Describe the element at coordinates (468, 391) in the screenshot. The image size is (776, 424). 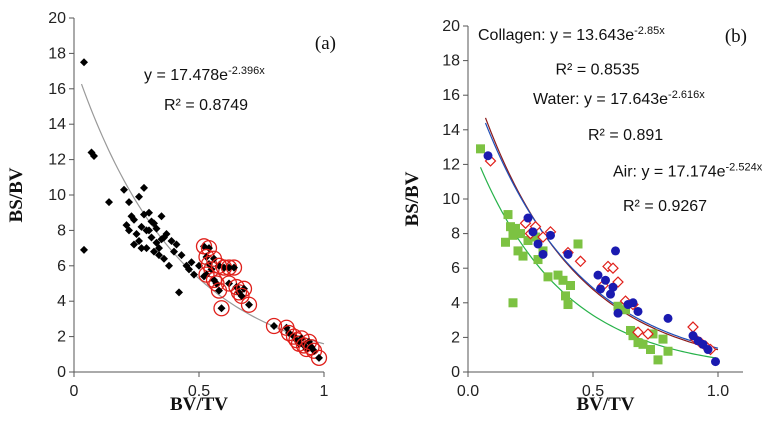
I see `x-tick-label: 0.0` at that location.